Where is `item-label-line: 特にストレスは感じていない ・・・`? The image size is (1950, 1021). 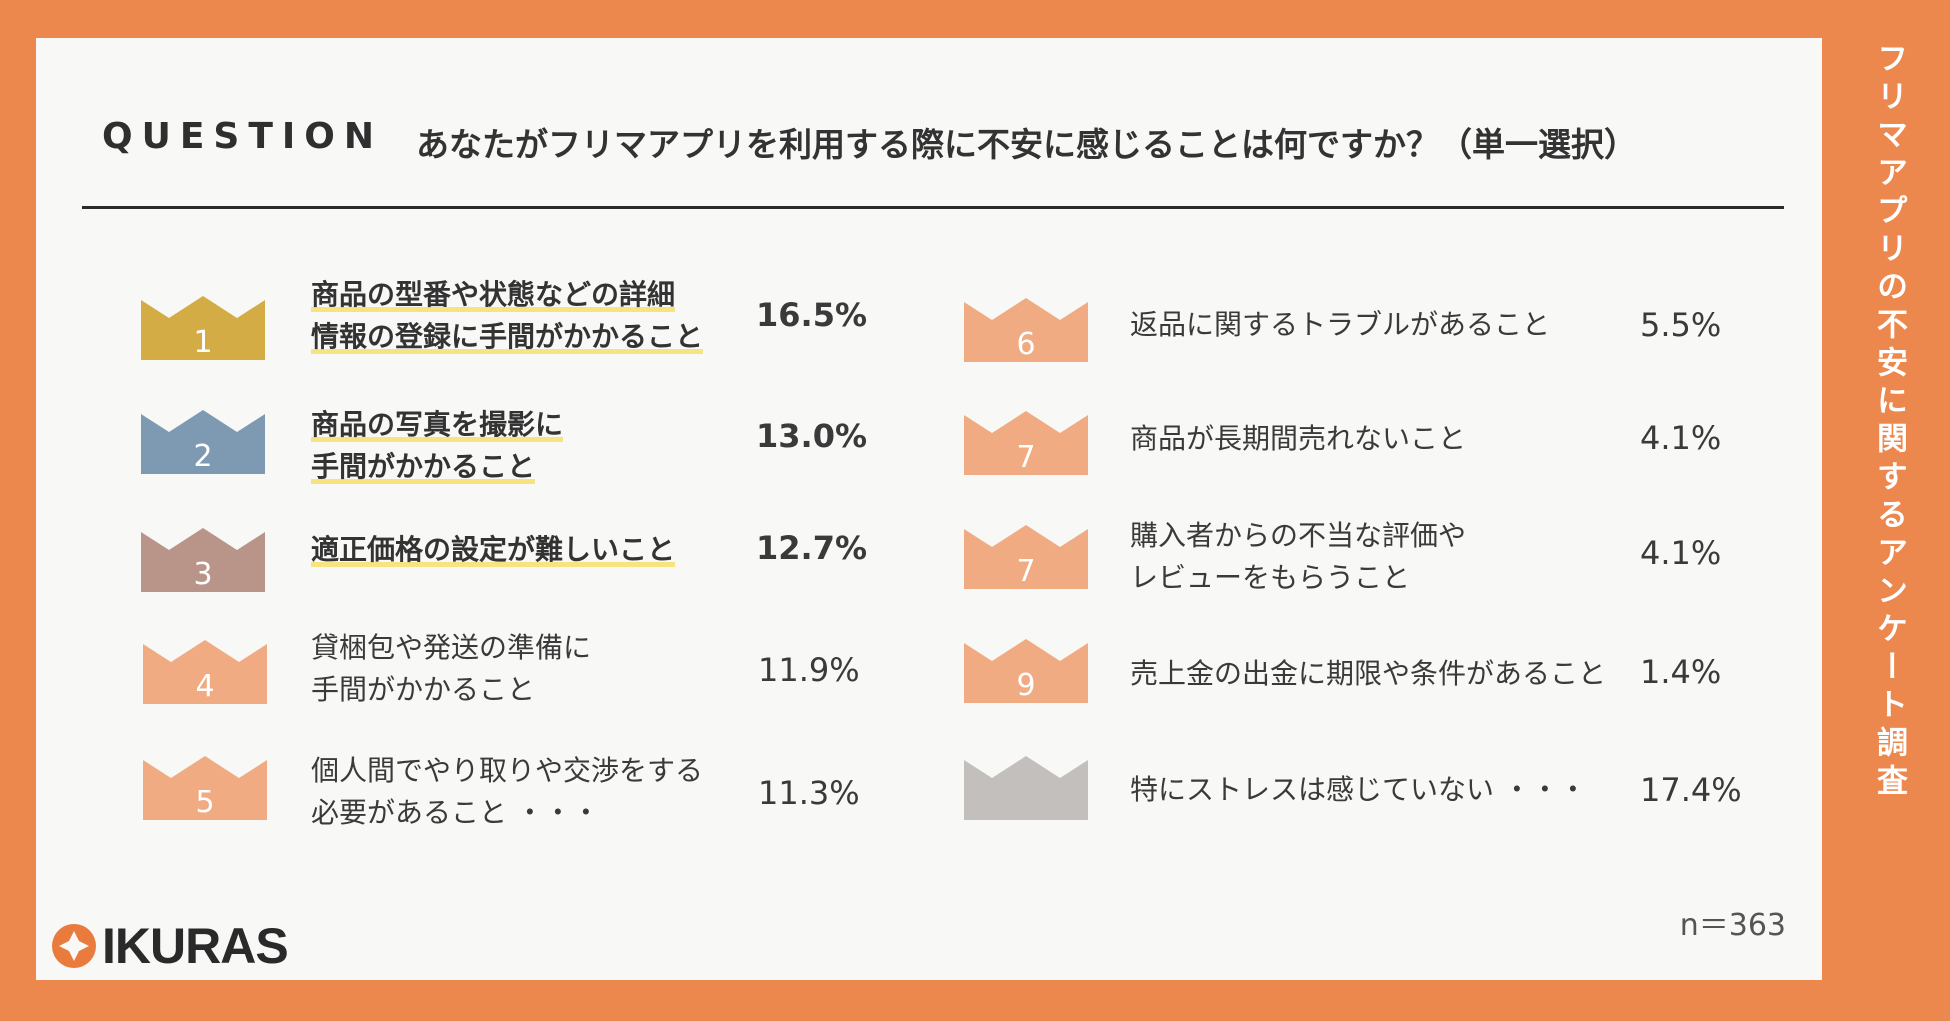 item-label-line: 特にストレスは感じていない ・・・ is located at coordinates (1358, 789).